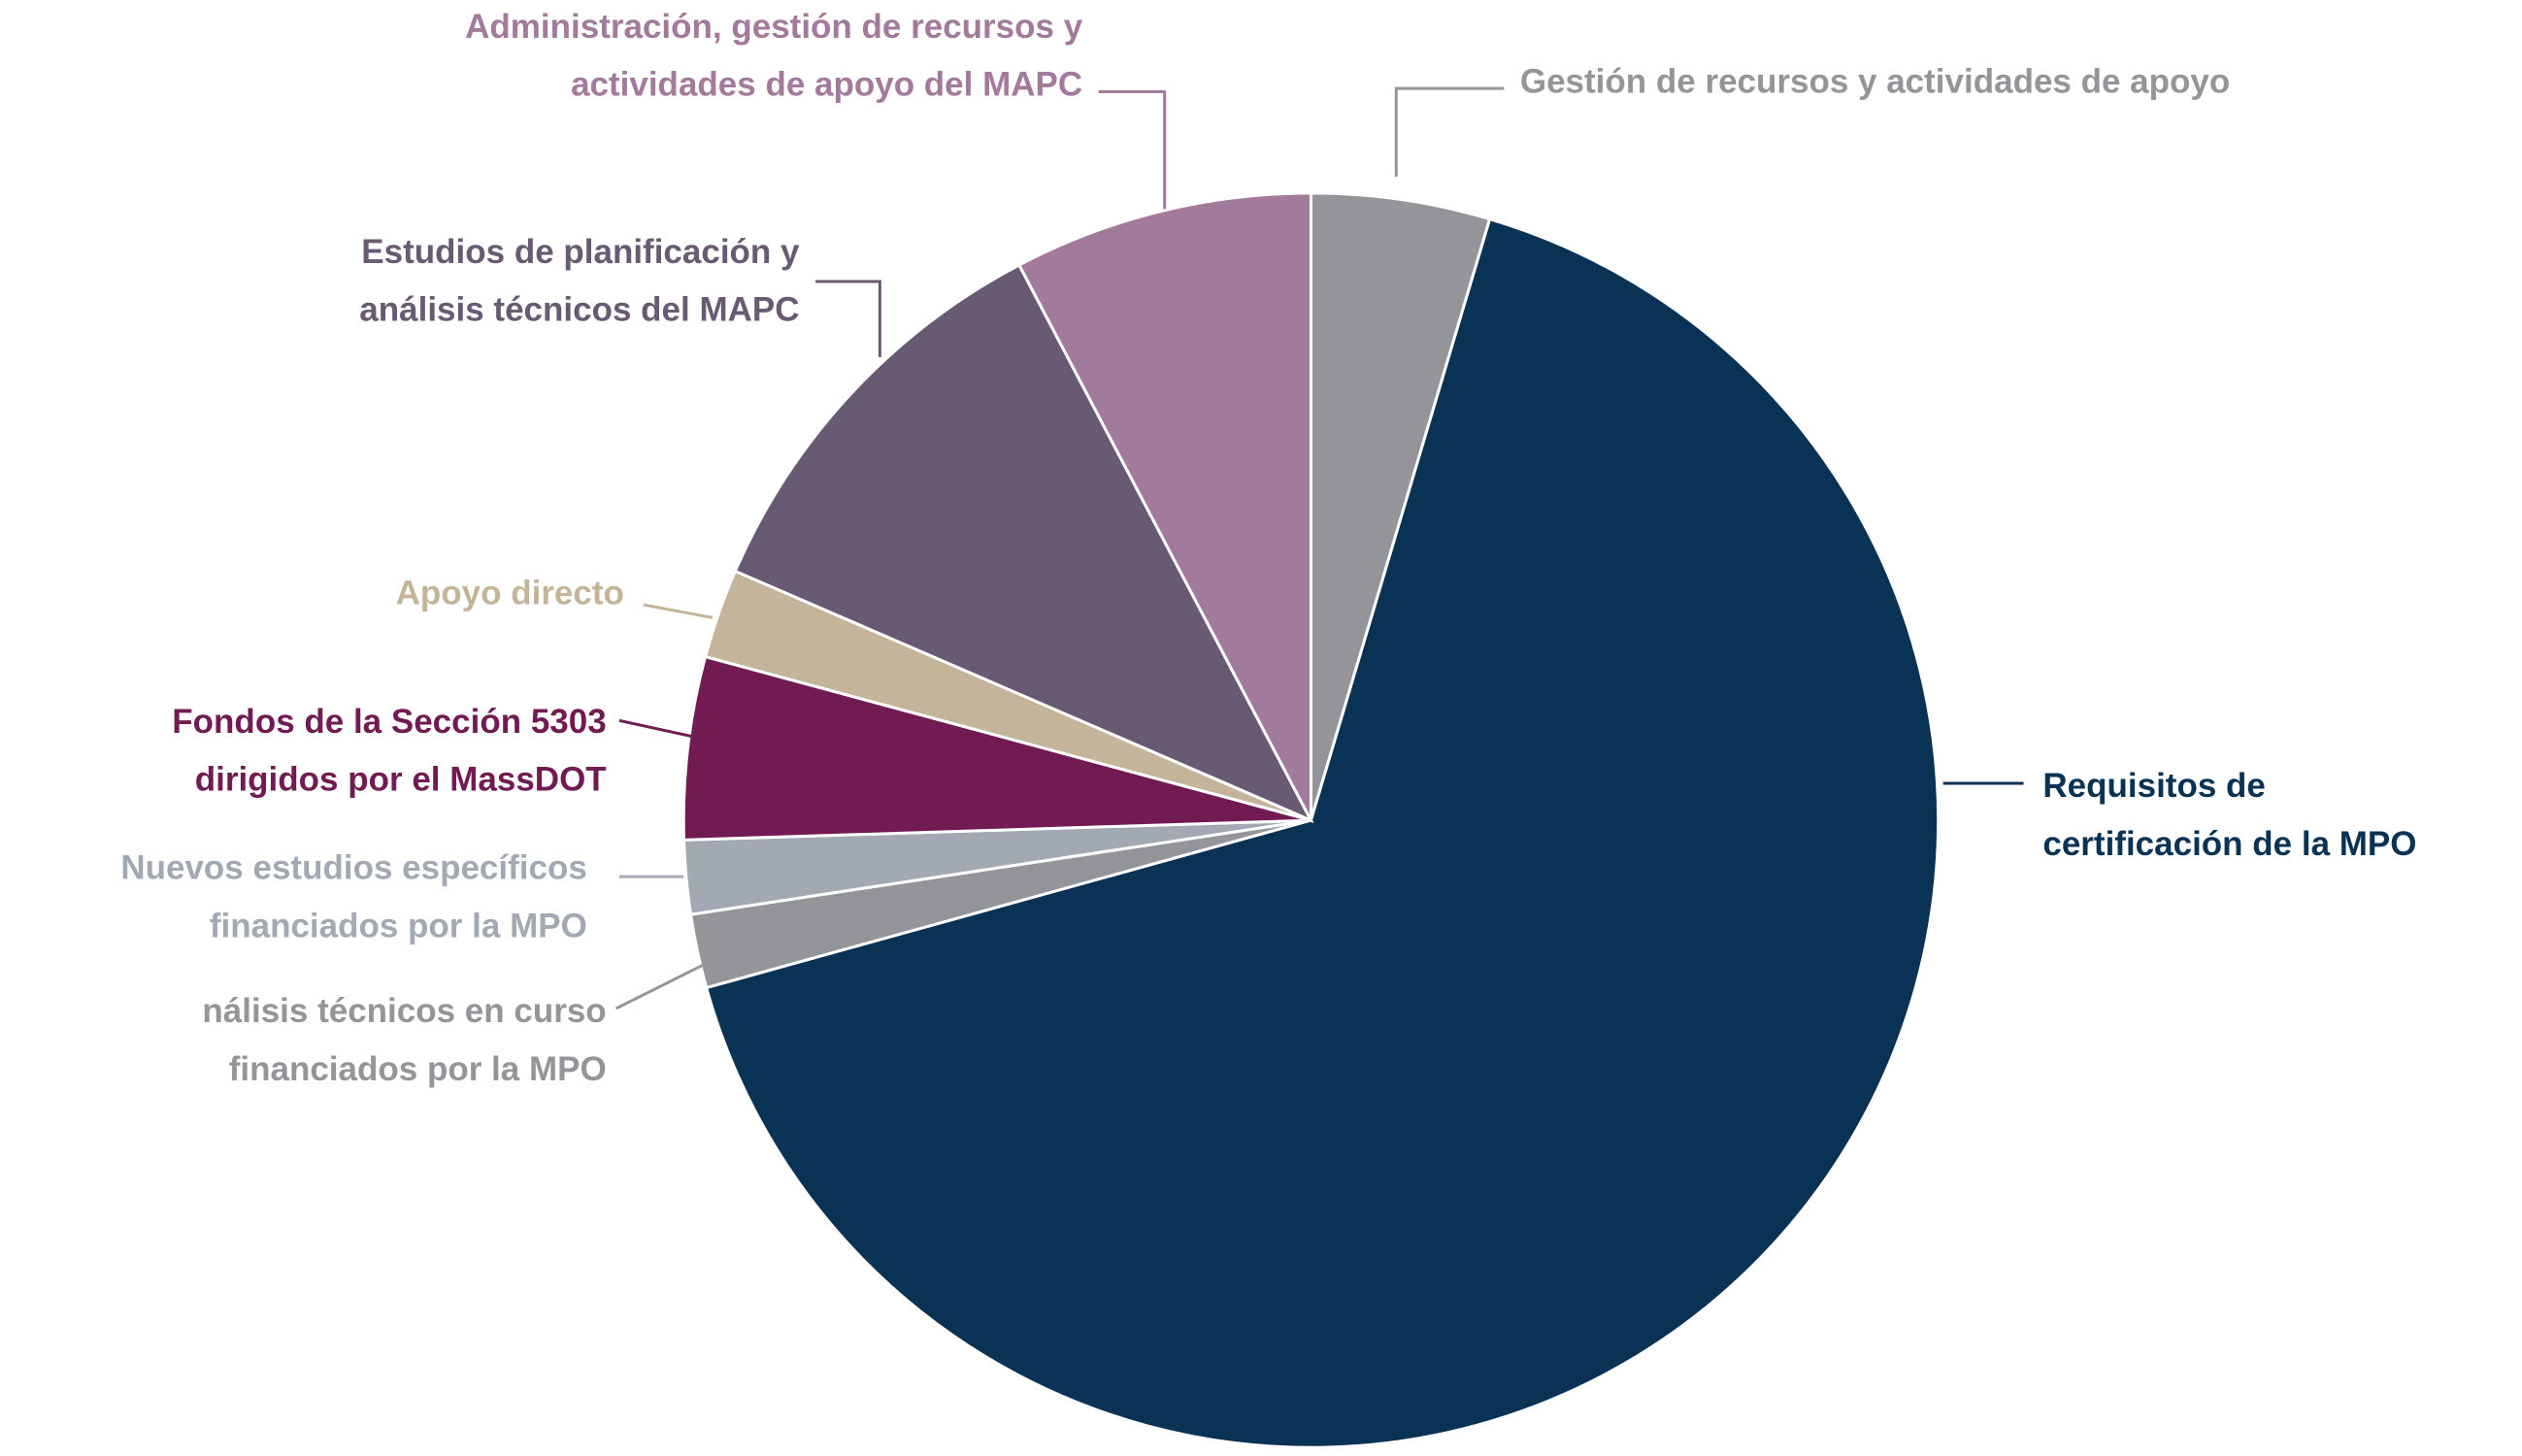 The height and width of the screenshot is (1456, 2522). I want to click on slice-label: Estudios de planificación y, so click(580, 252).